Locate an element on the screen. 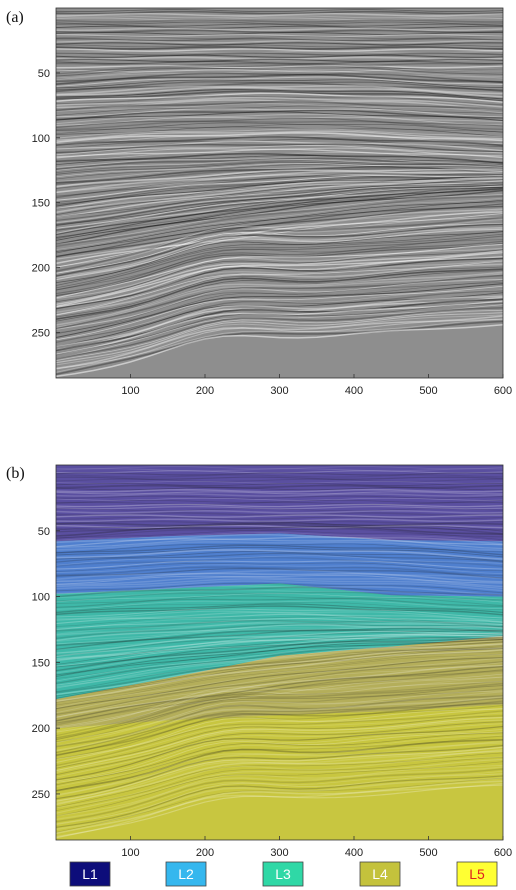 This screenshot has width=516, height=890. x-tick-label: 300 is located at coordinates (279, 853).